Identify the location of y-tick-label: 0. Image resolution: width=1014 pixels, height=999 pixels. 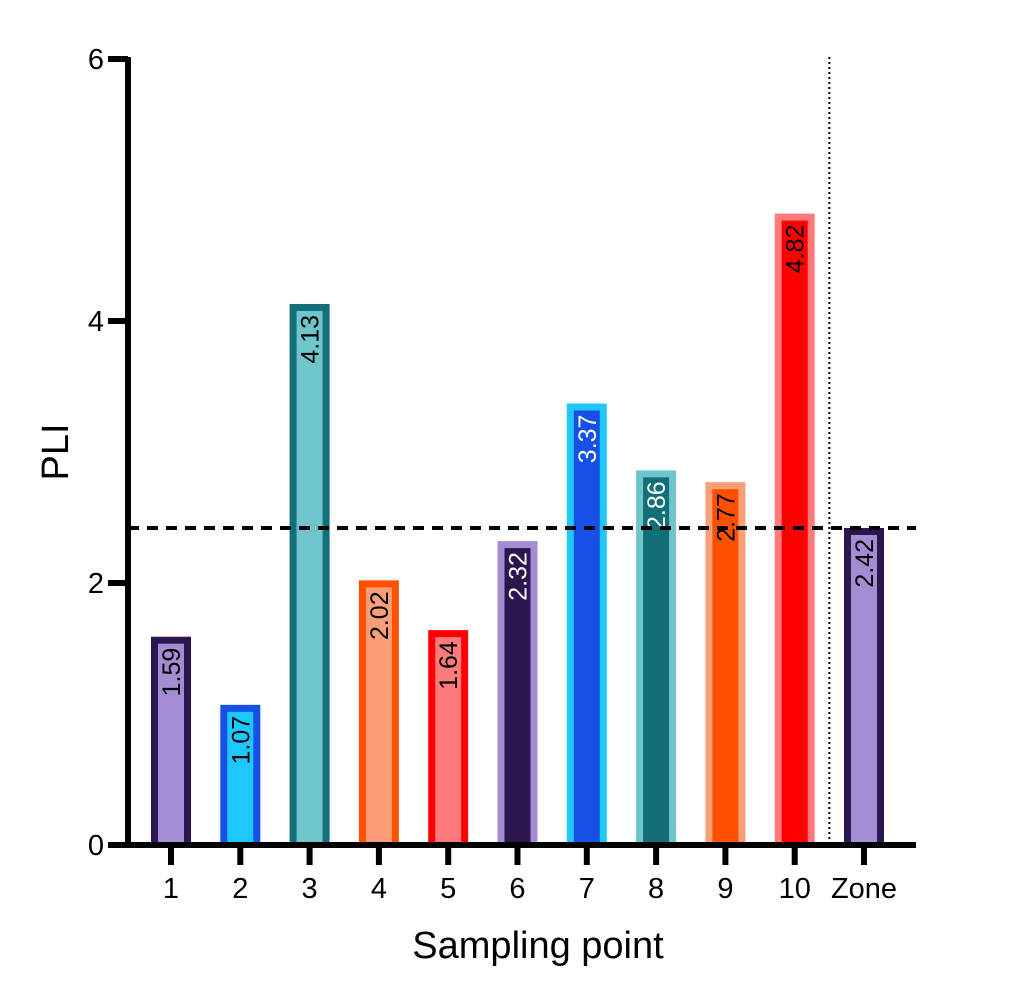
(96, 846).